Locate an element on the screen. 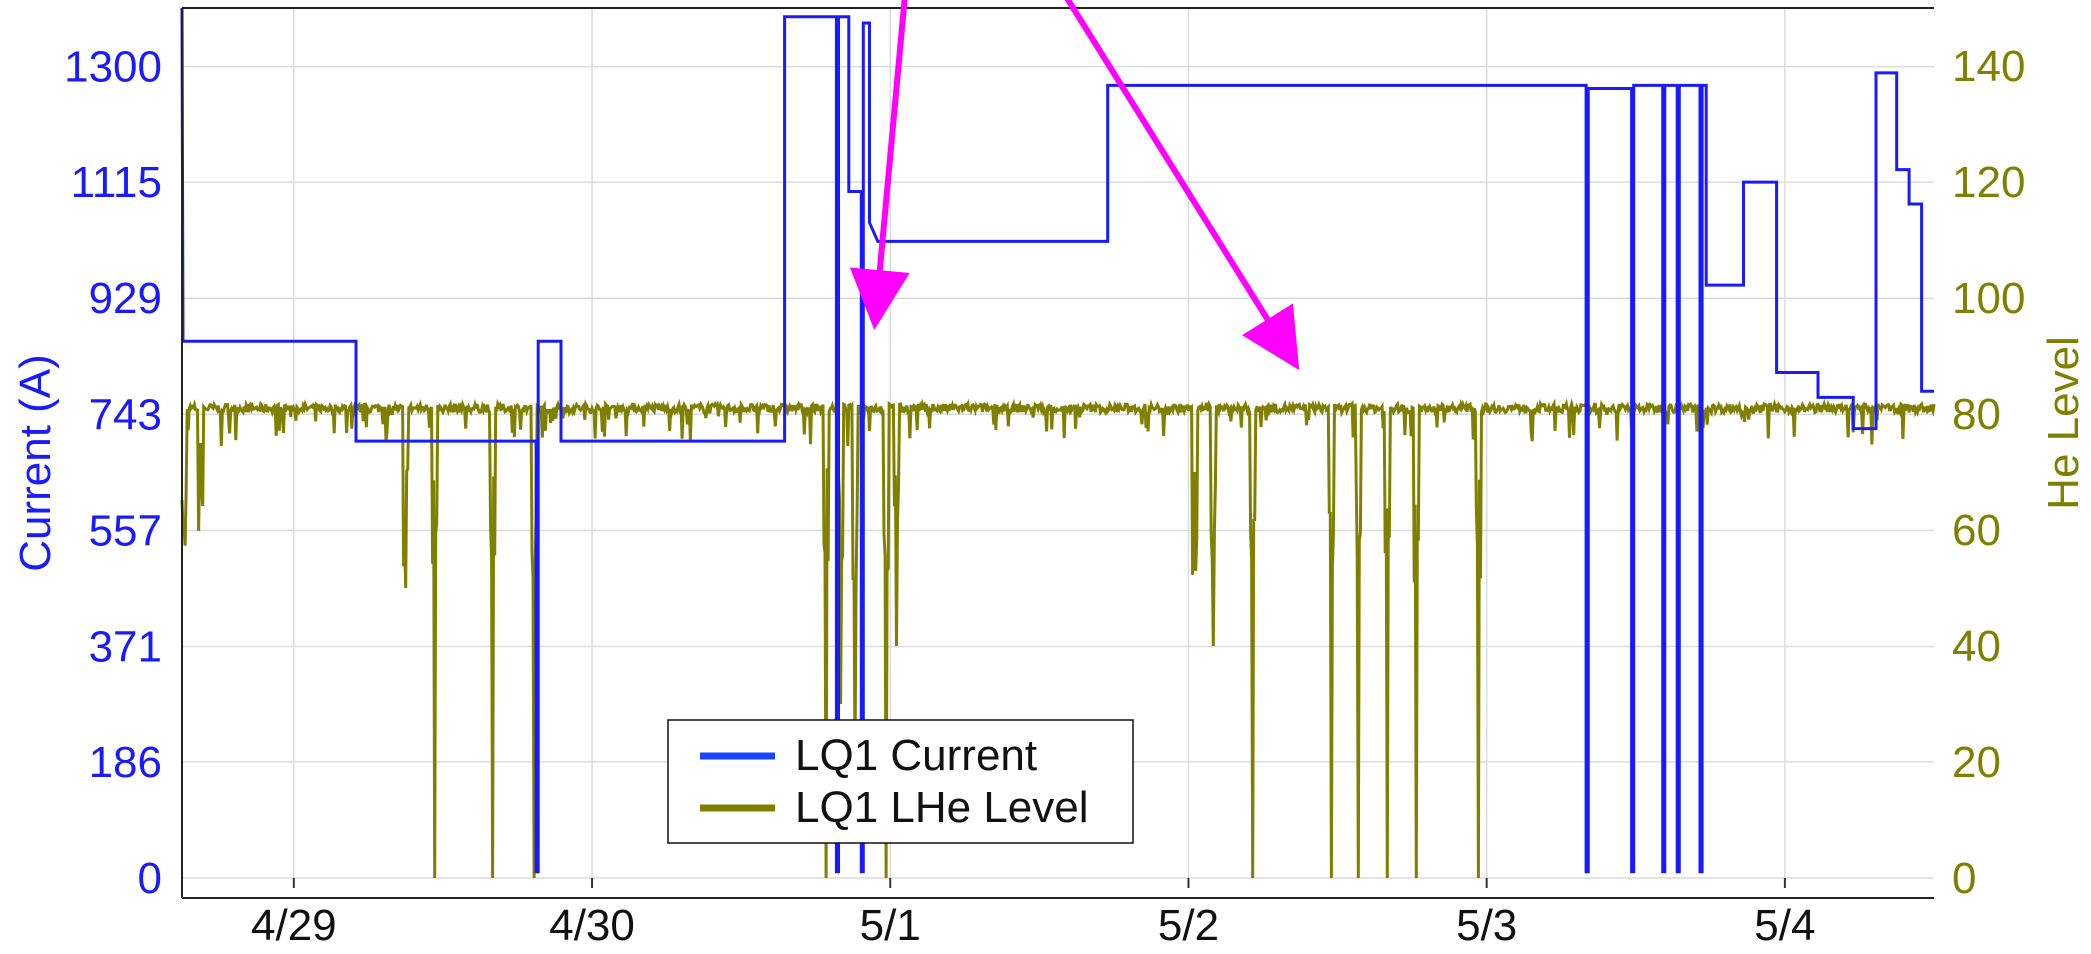  y-left-tick-label-0: 0 is located at coordinates (150, 878).